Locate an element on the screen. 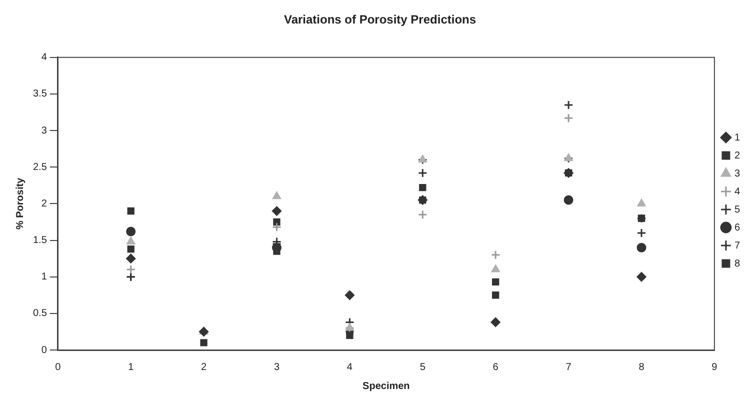 This screenshot has width=755, height=401. chart-title: Variations of Porosity Predictions is located at coordinates (380, 19).